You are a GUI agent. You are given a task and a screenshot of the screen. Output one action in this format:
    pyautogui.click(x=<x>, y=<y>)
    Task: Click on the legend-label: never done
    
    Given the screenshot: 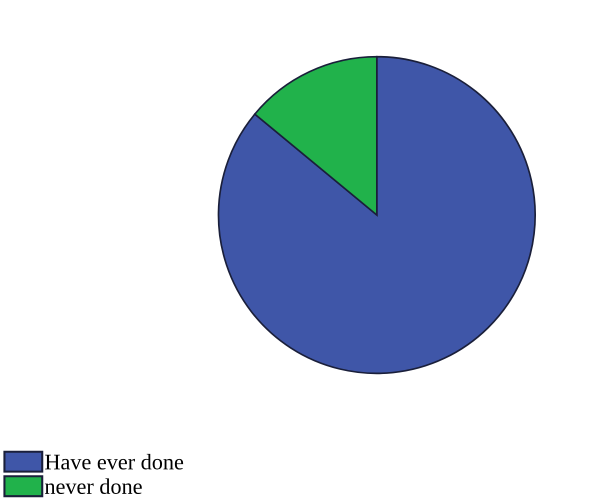 What is the action you would take?
    pyautogui.click(x=93, y=486)
    